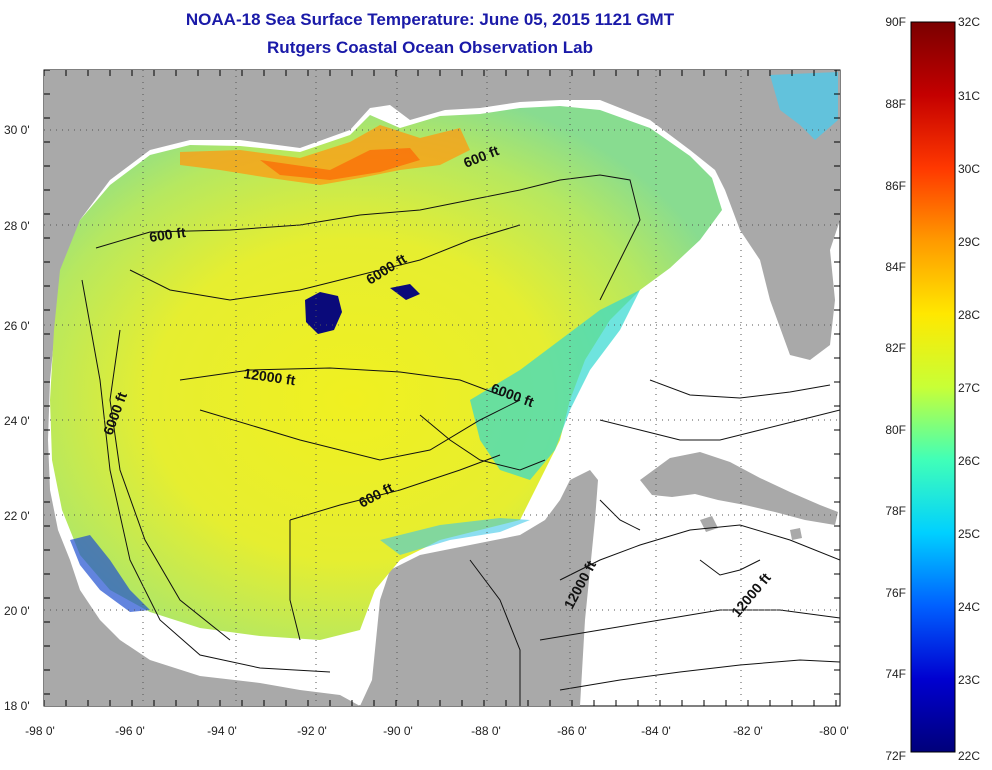  What do you see at coordinates (804, 106) in the screenshot?
I see `florida-coastal-data` at bounding box center [804, 106].